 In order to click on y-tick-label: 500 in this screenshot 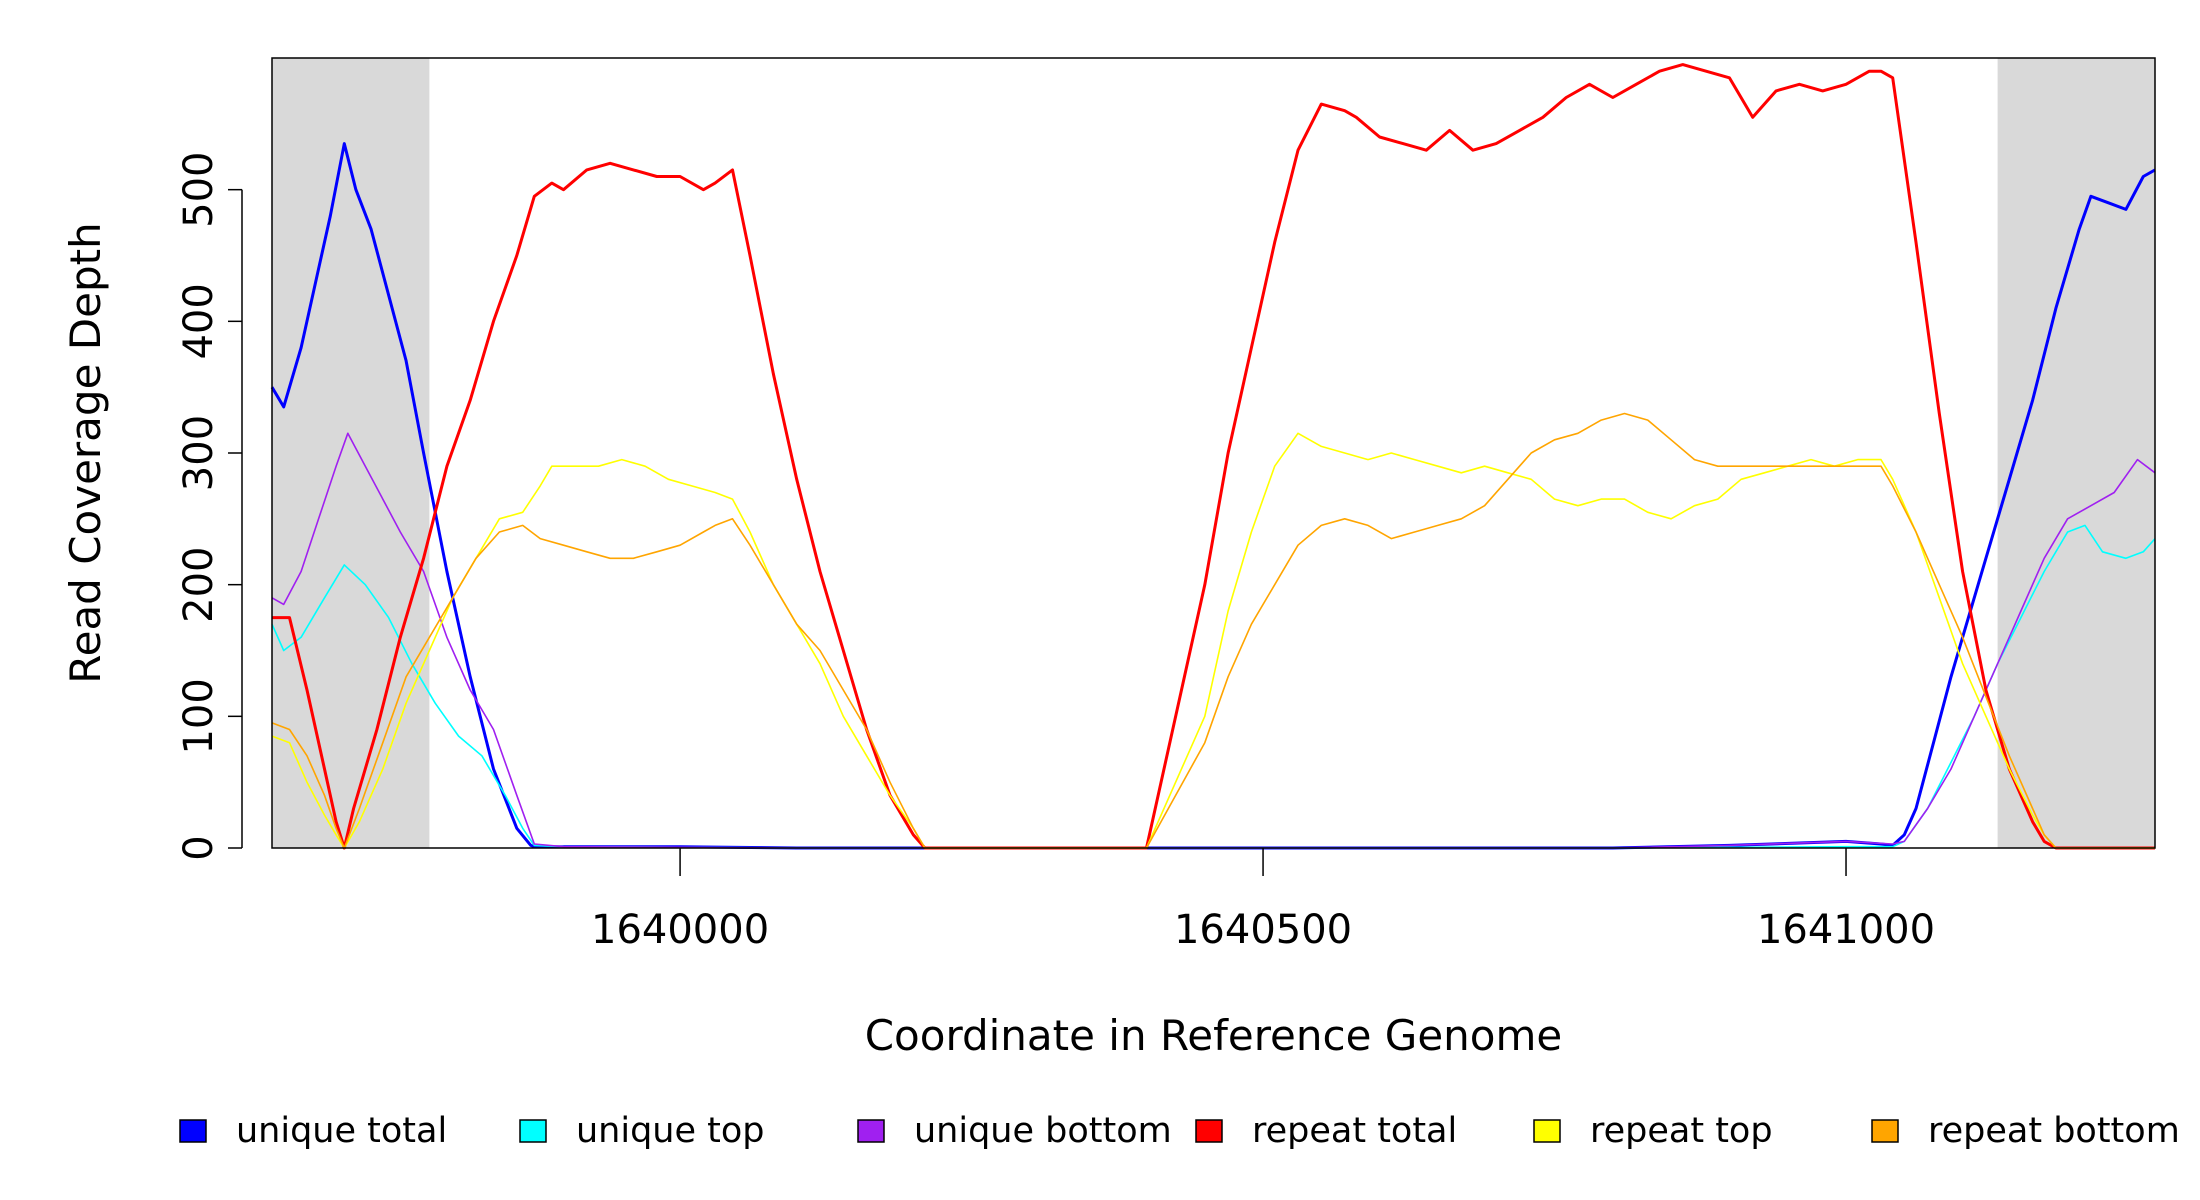, I will do `click(199, 189)`.